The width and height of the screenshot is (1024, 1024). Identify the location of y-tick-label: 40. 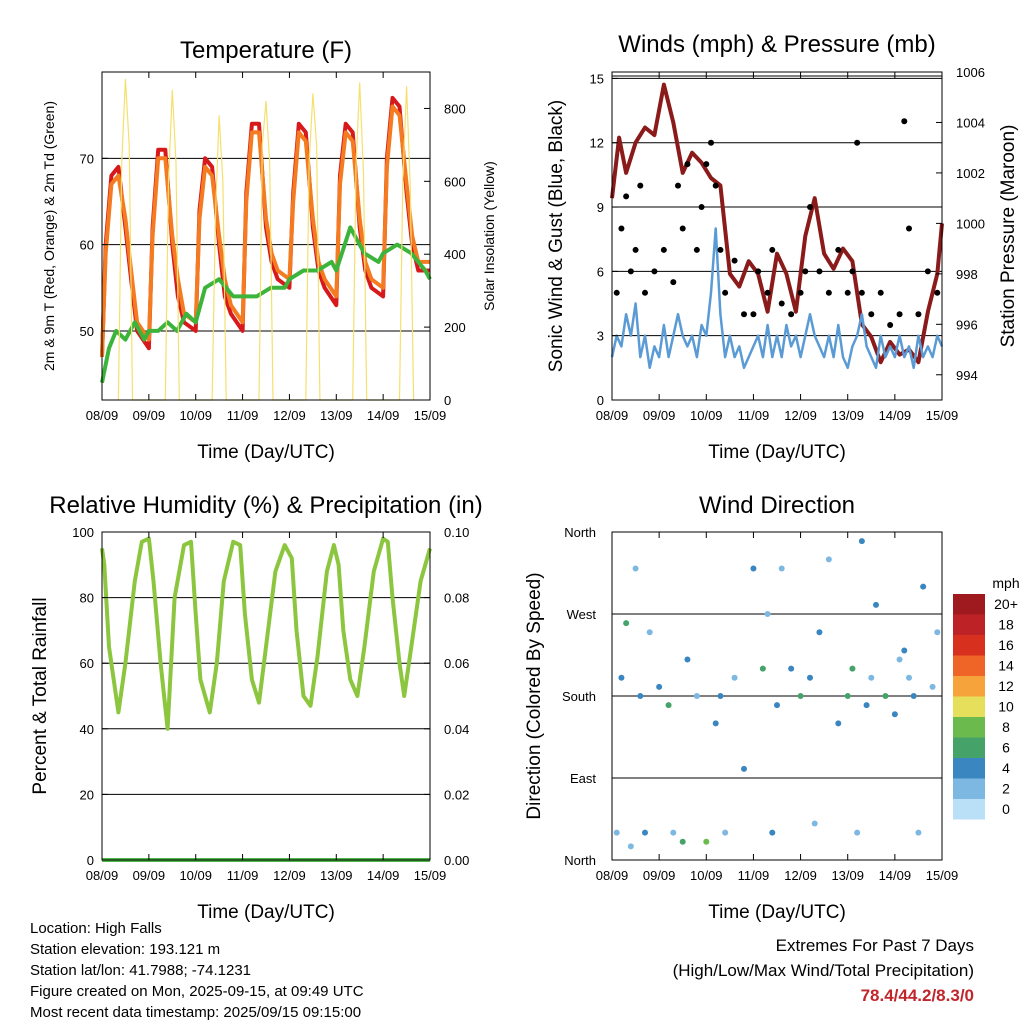
(87, 729).